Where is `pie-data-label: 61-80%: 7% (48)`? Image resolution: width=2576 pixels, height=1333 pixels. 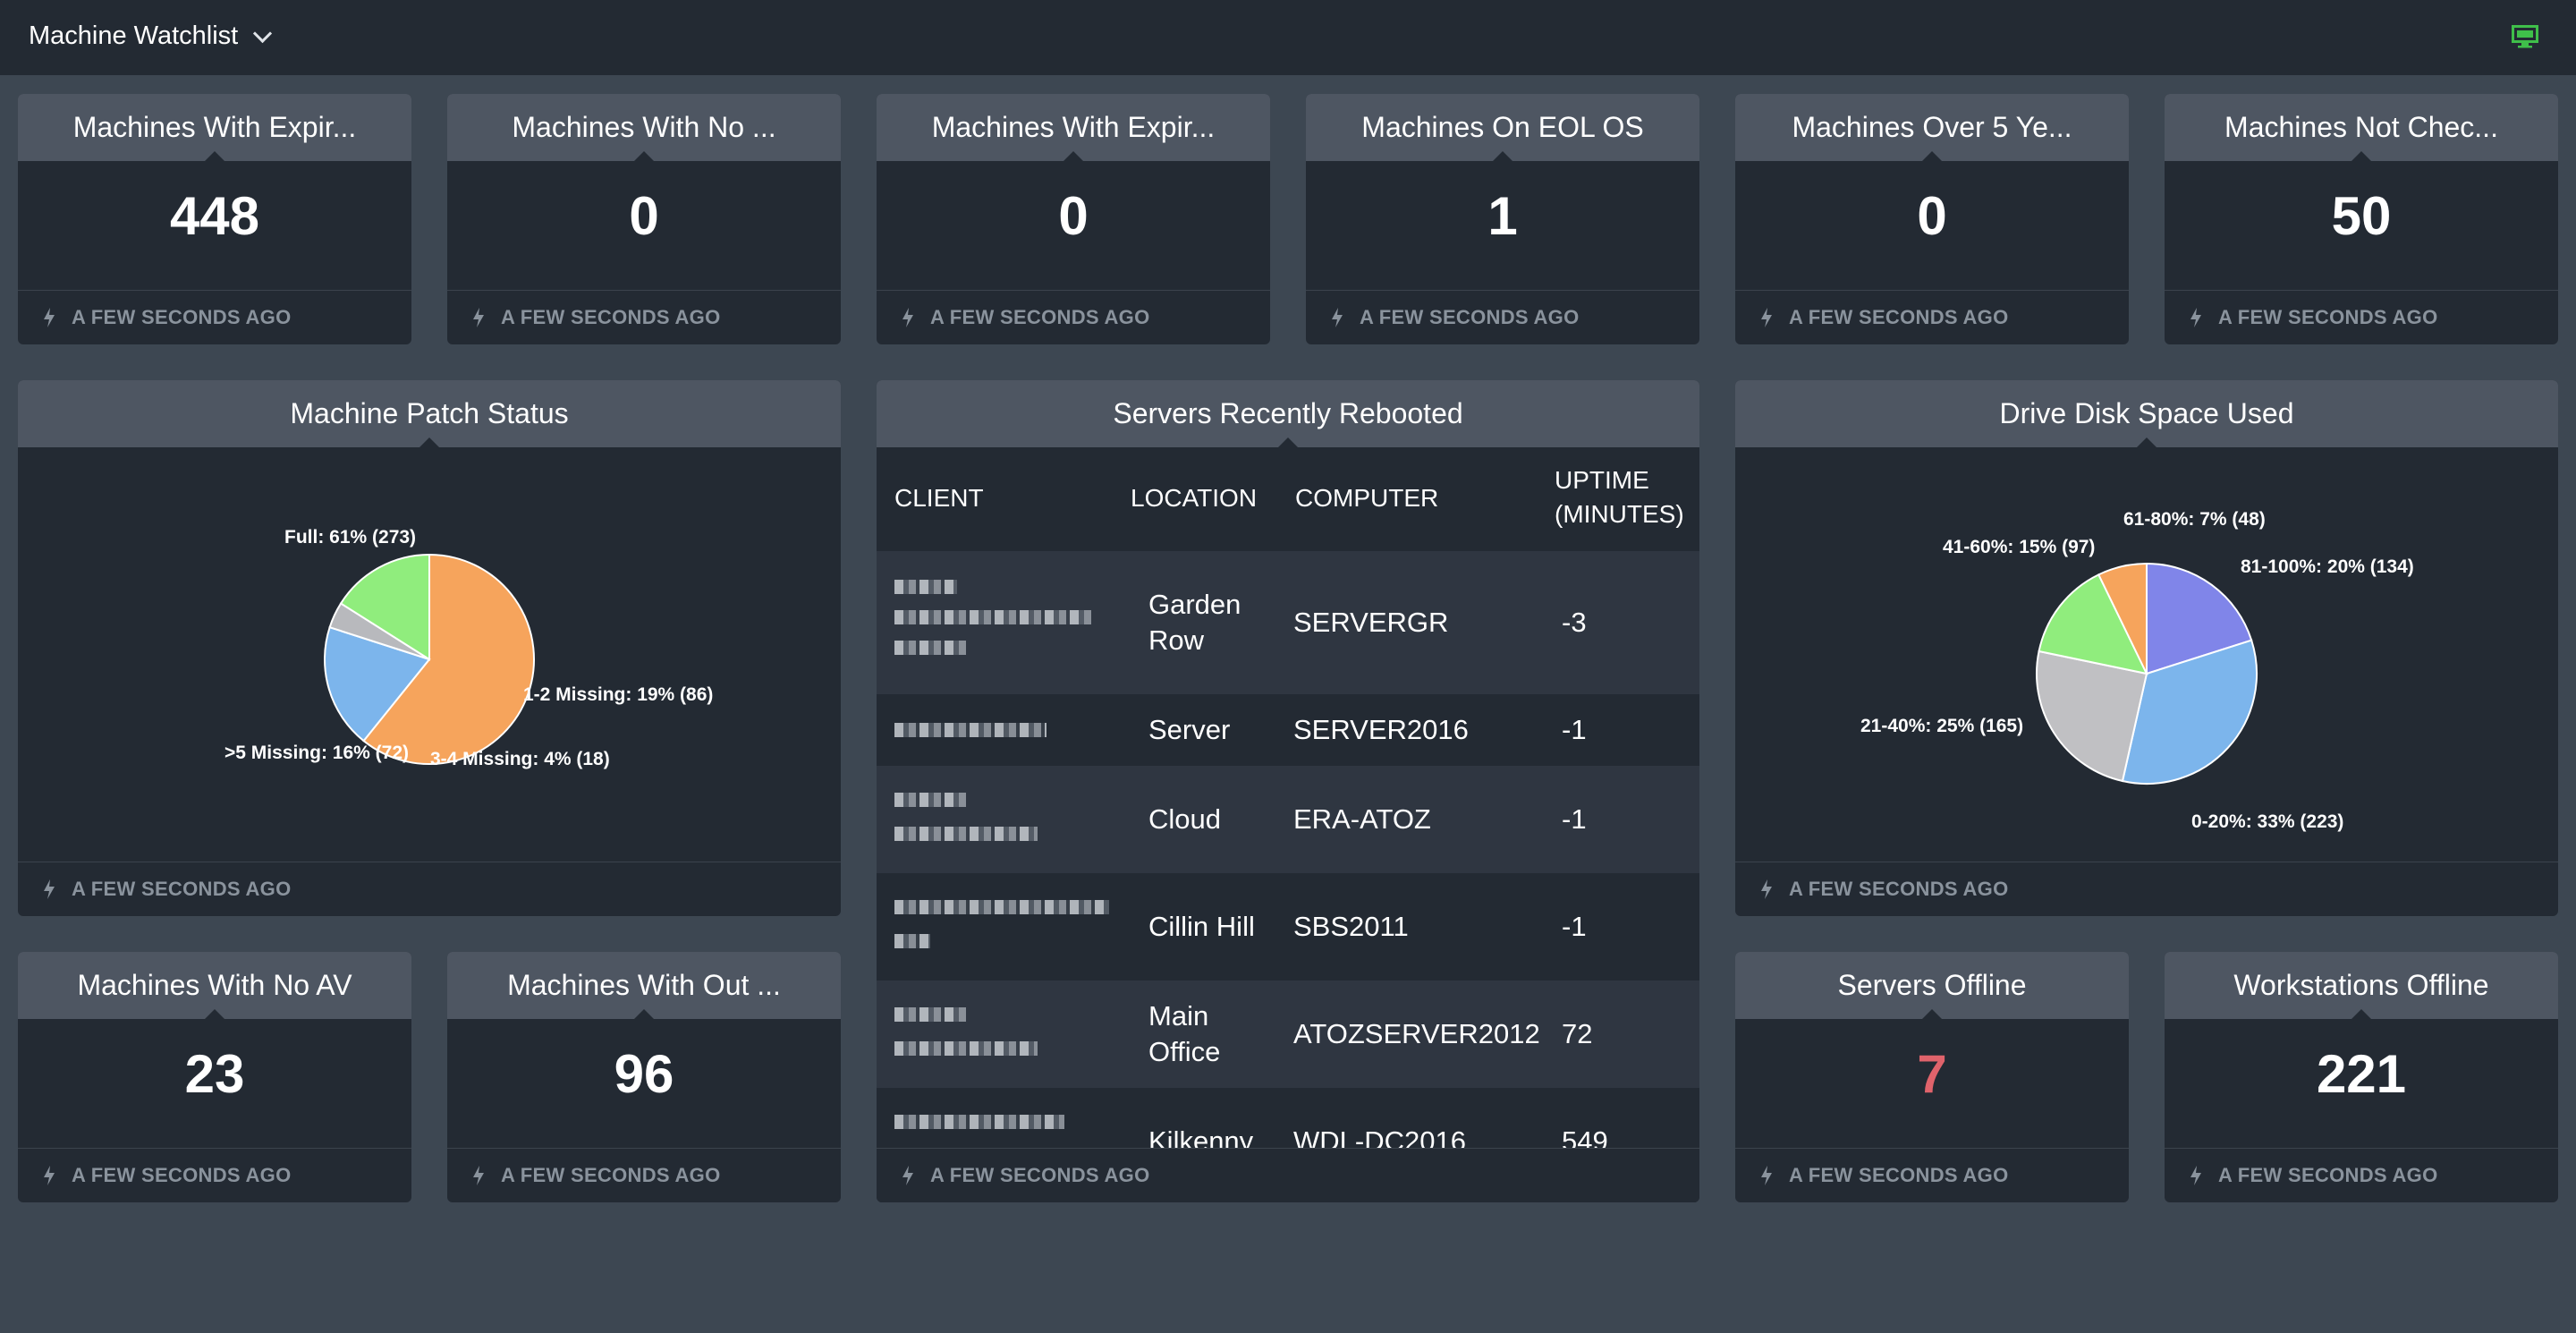
pie-data-label: 61-80%: 7% (48) is located at coordinates (2194, 519).